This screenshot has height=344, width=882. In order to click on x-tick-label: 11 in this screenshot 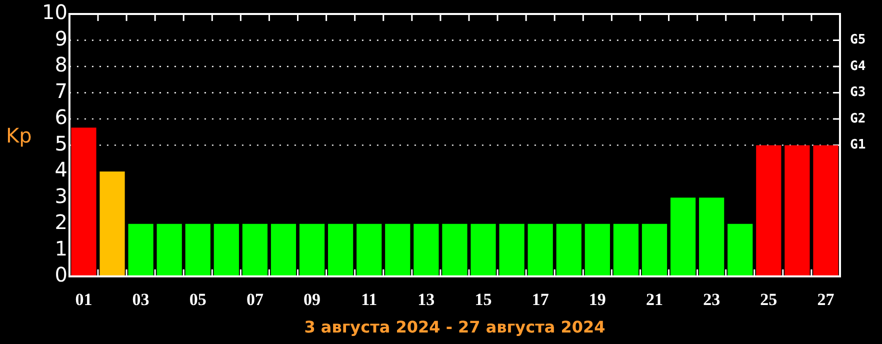, I will do `click(369, 299)`.